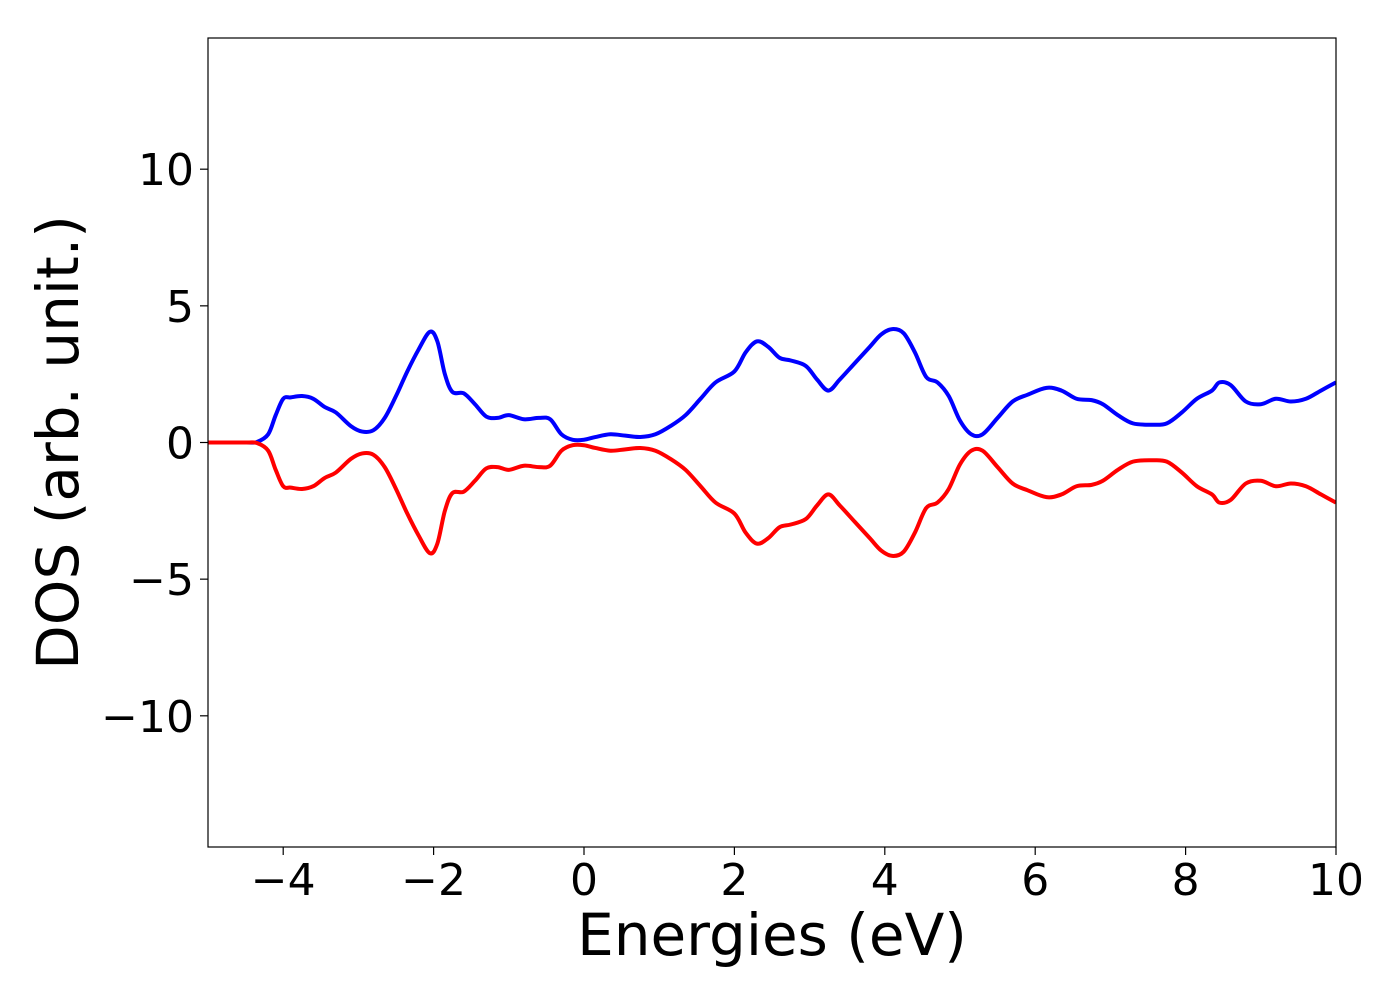 The height and width of the screenshot is (1000, 1400). What do you see at coordinates (885, 880) in the screenshot?
I see `x-tick-label: 4` at bounding box center [885, 880].